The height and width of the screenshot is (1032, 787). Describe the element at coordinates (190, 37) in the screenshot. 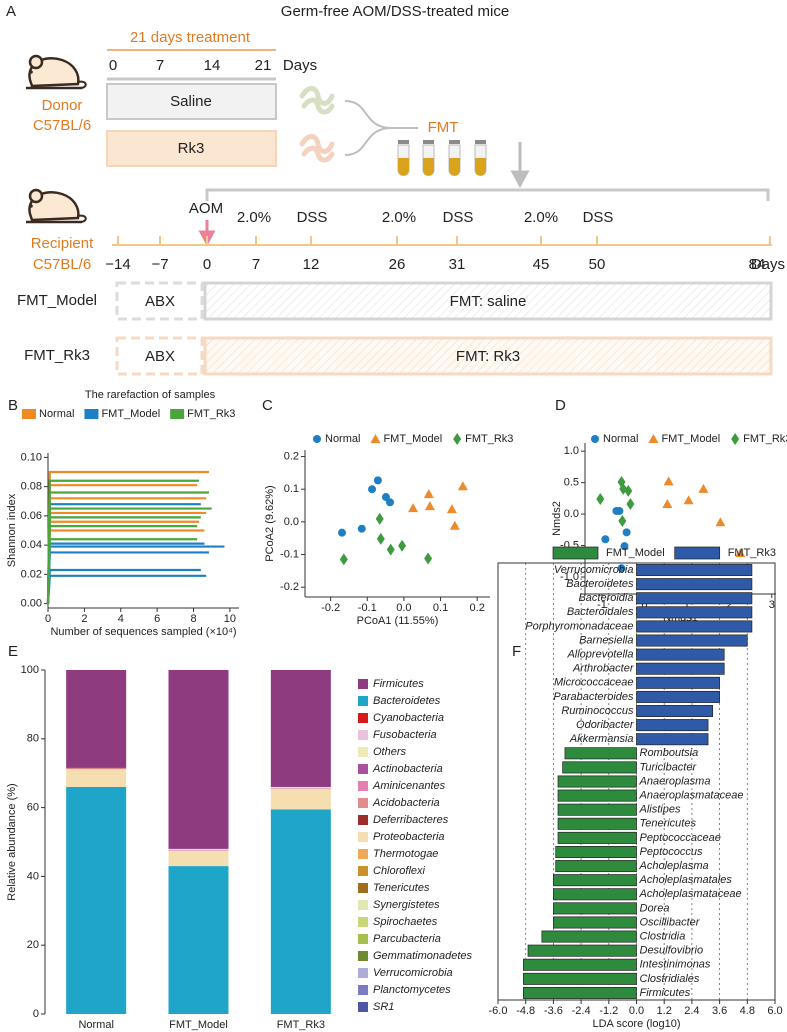

I see `treatment-label: 21 days treatment` at that location.